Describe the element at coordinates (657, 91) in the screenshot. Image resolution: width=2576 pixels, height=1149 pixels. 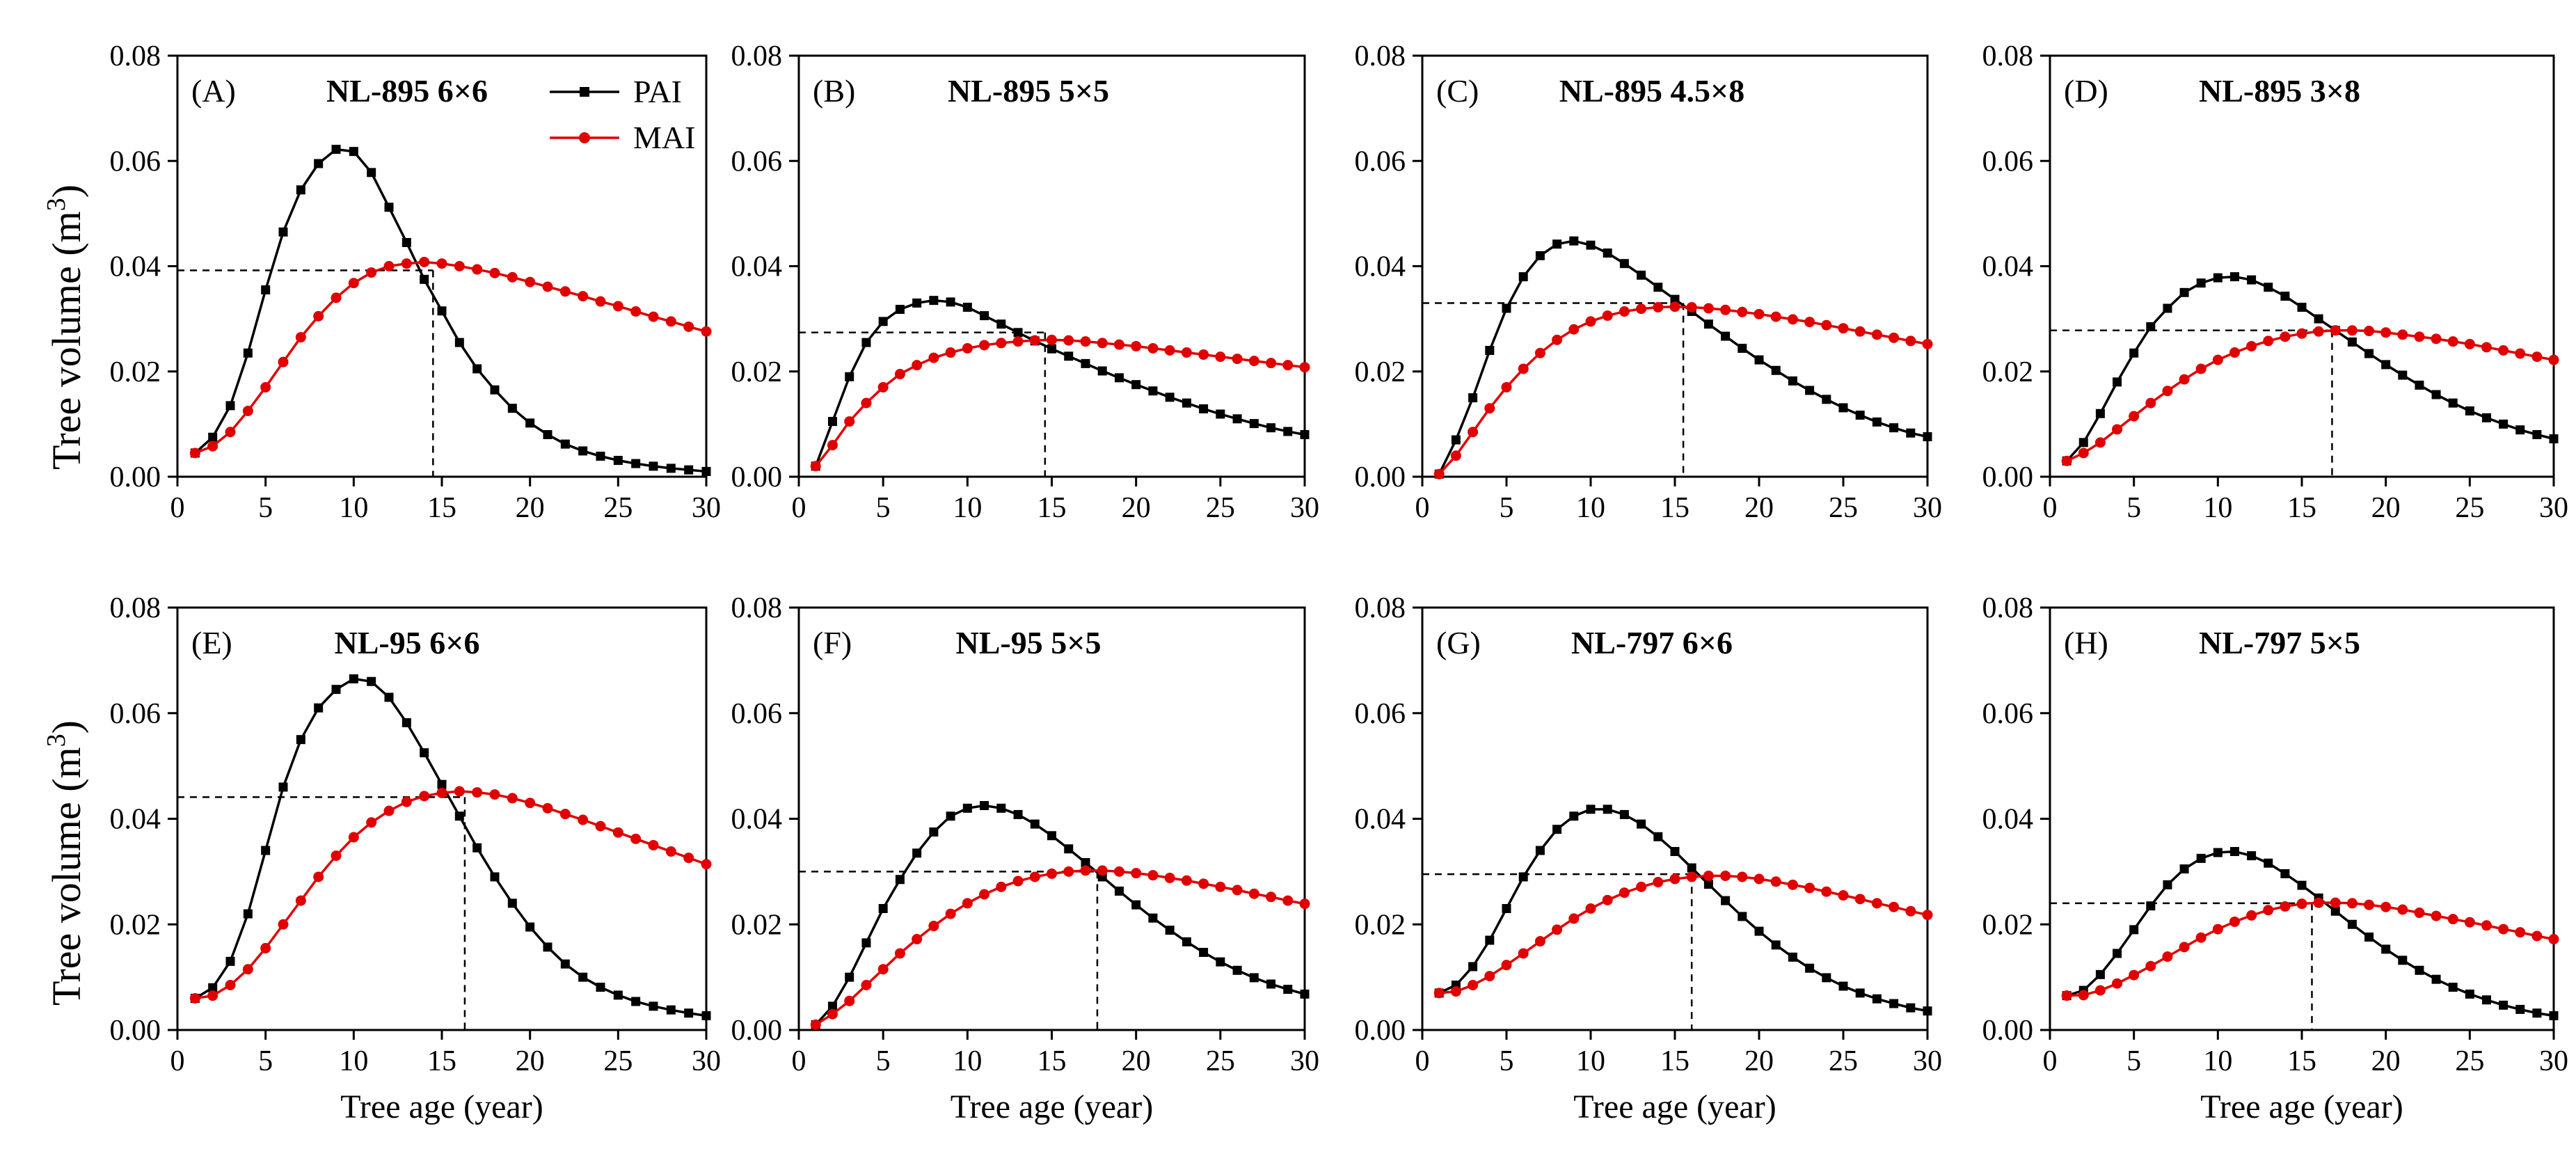
I see `legend-label-pai: PAI` at that location.